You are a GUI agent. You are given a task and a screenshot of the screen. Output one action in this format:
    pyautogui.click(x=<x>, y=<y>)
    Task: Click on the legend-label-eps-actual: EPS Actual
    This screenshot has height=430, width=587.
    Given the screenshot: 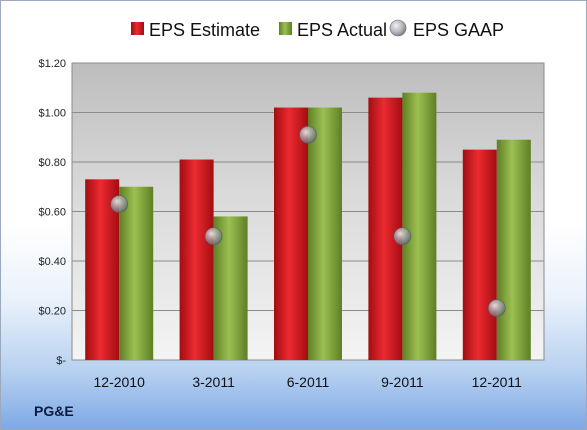 What is the action you would take?
    pyautogui.click(x=342, y=30)
    